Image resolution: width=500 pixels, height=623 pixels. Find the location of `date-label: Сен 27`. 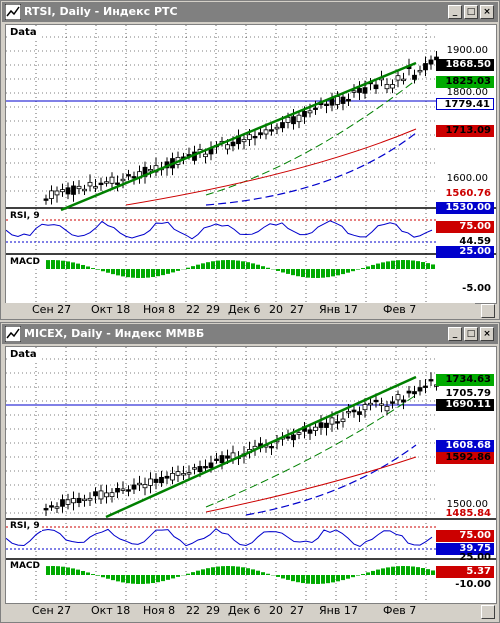

date-label: Сен 27 is located at coordinates (52, 610).